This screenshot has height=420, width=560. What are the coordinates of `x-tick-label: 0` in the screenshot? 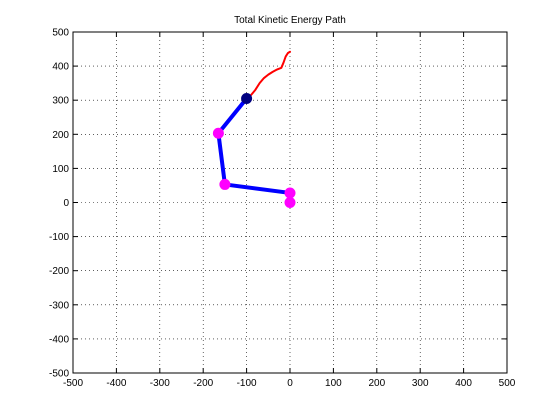 It's located at (290, 383).